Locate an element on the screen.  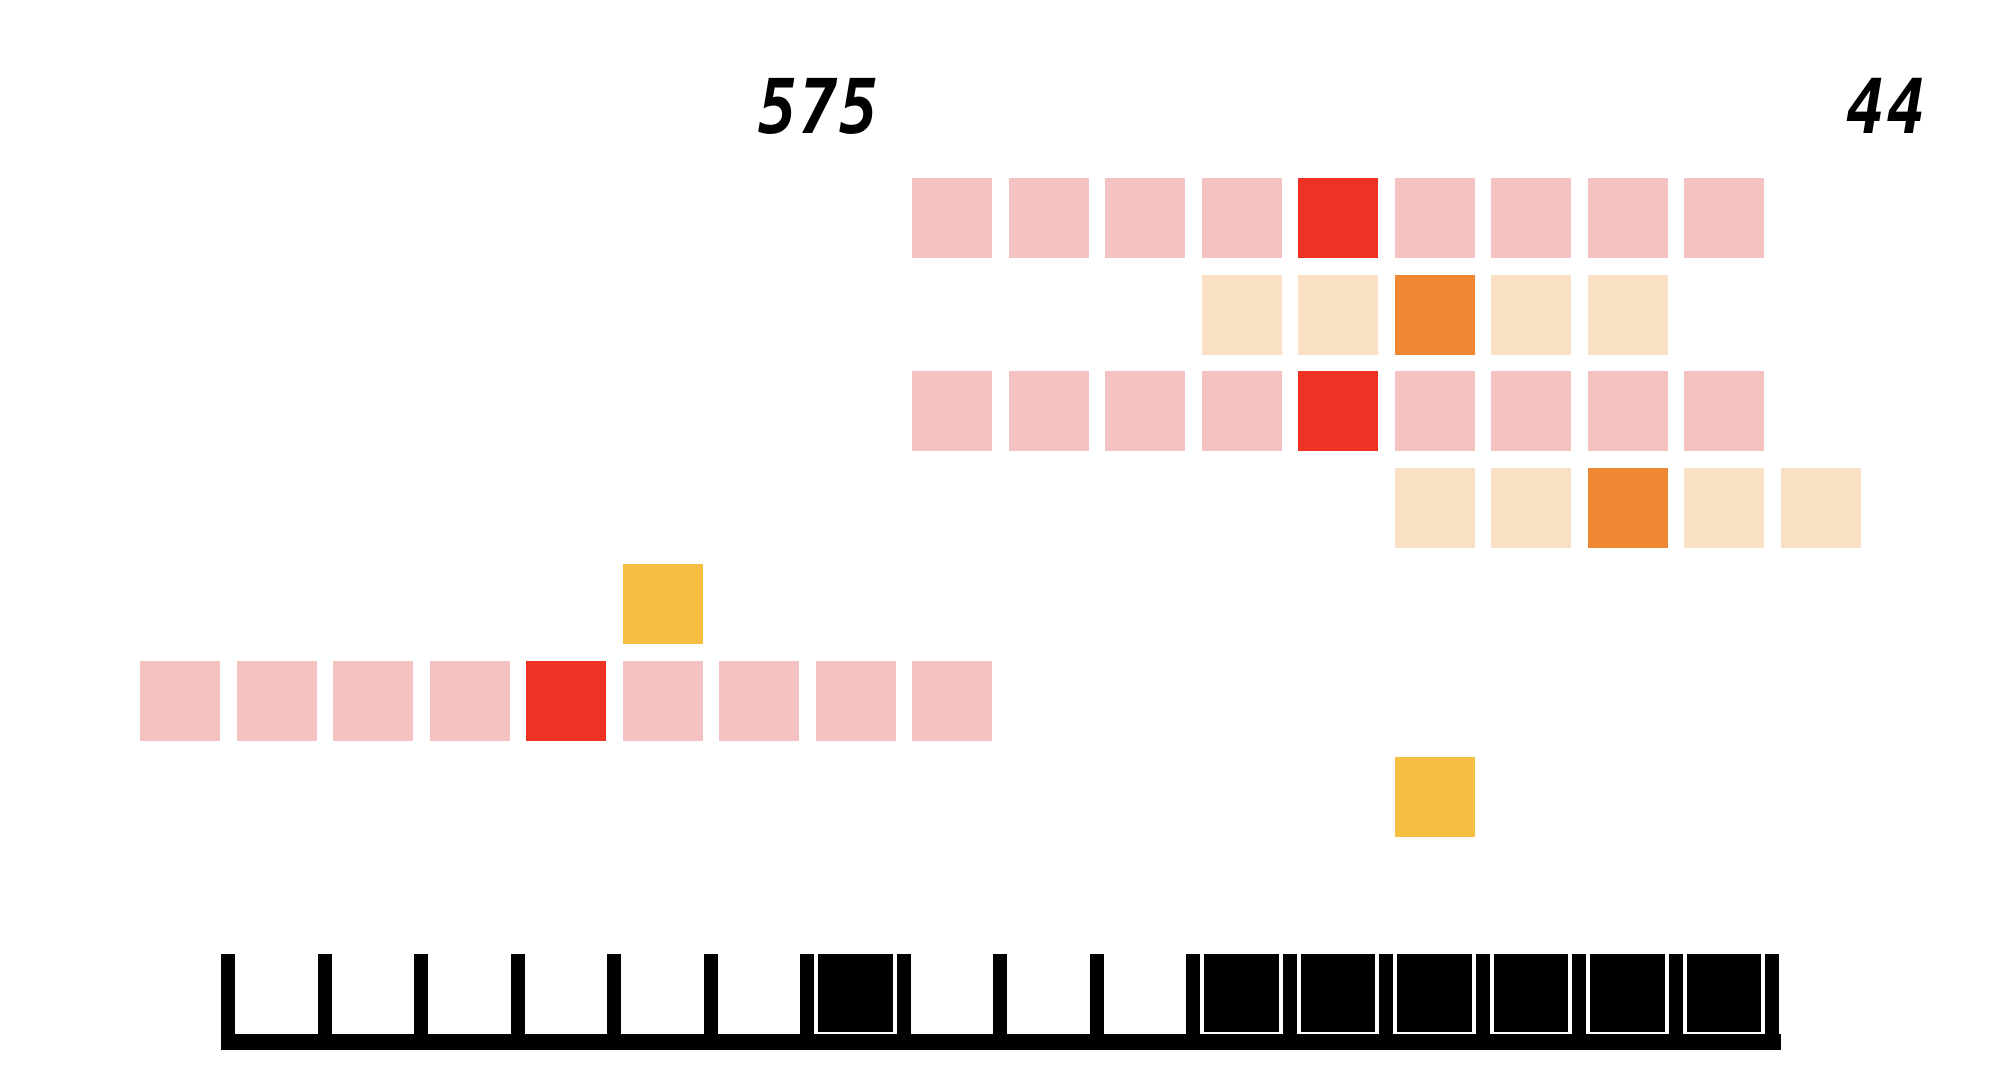
score-right: 44 is located at coordinates (1887, 106).